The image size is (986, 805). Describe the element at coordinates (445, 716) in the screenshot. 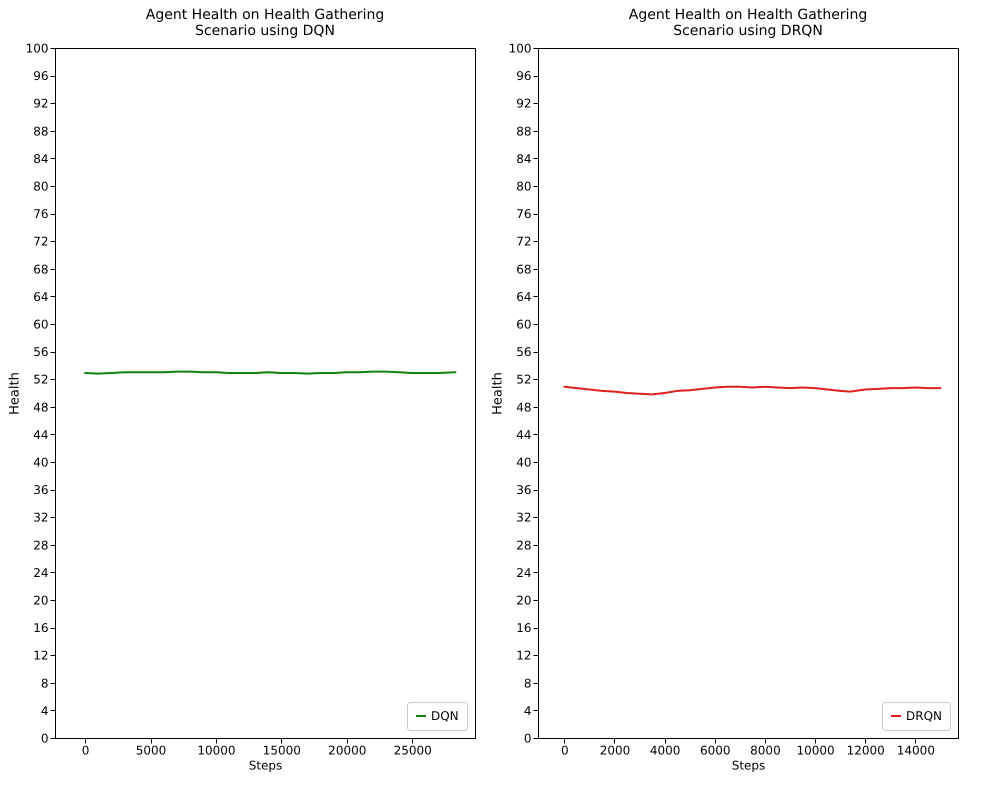

I see `legend-label: DQN` at that location.